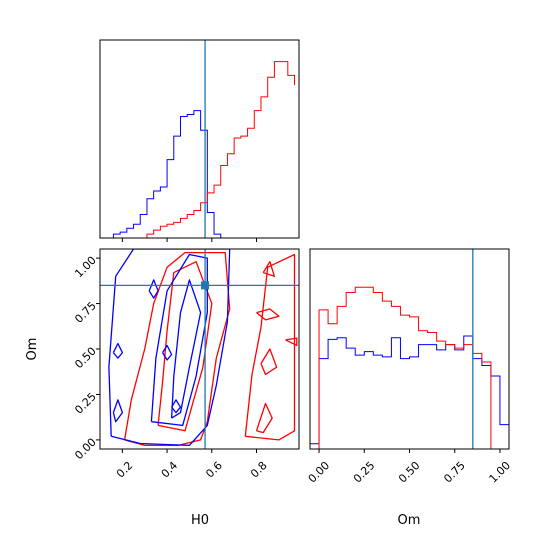 This screenshot has height=550, width=550. What do you see at coordinates (364, 472) in the screenshot?
I see `x-tick-label: 0.25` at bounding box center [364, 472].